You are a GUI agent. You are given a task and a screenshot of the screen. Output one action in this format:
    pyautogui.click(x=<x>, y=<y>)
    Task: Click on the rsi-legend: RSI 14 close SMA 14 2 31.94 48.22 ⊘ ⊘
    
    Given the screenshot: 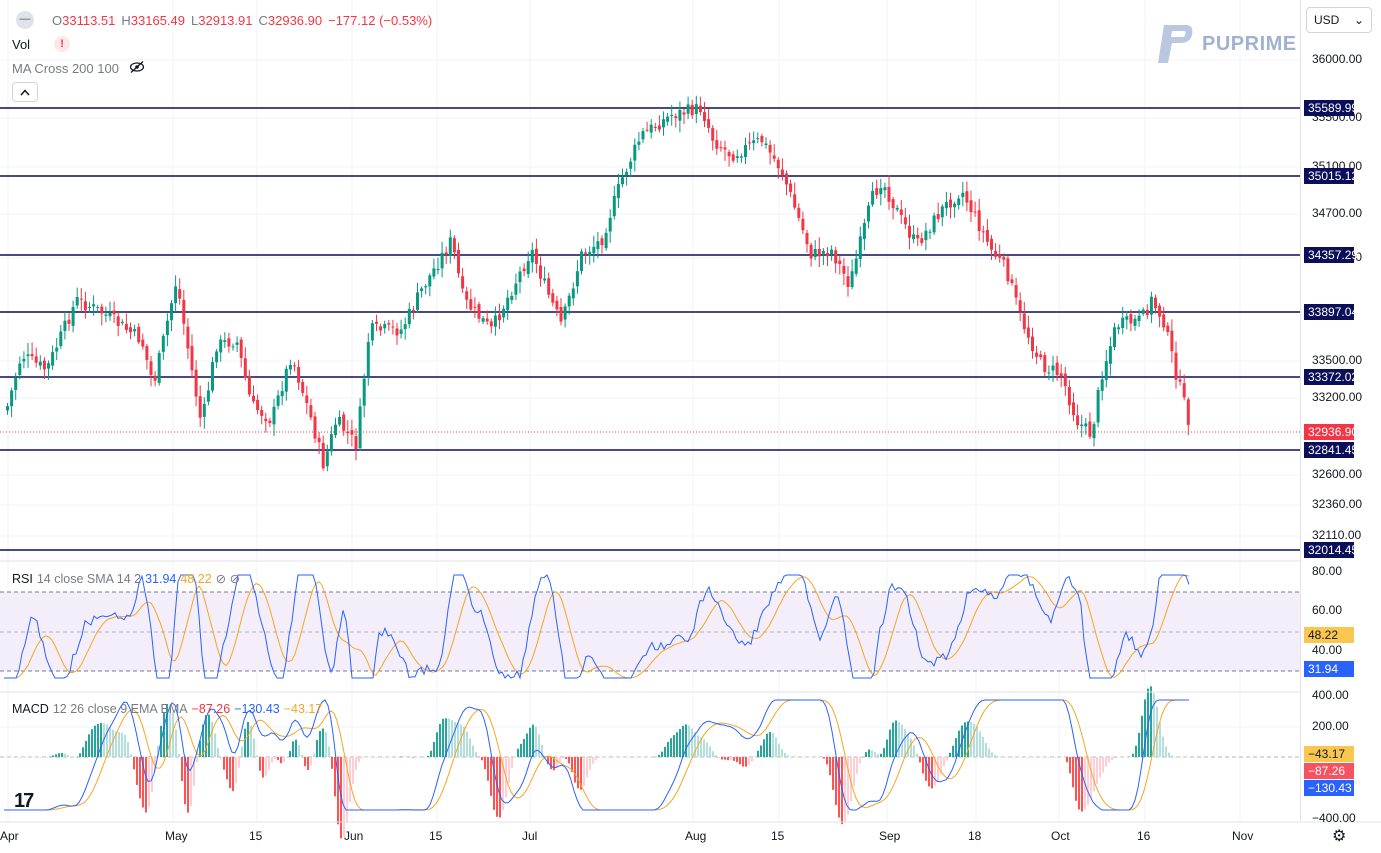 What is the action you would take?
    pyautogui.click(x=126, y=579)
    